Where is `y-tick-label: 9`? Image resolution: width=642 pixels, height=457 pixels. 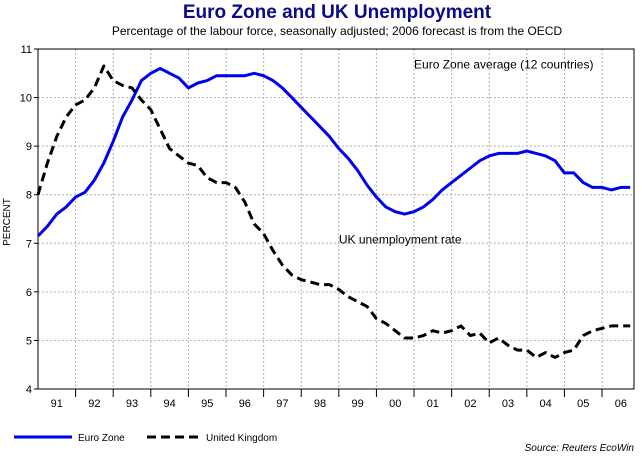 y-tick-label: 9 is located at coordinates (29, 147).